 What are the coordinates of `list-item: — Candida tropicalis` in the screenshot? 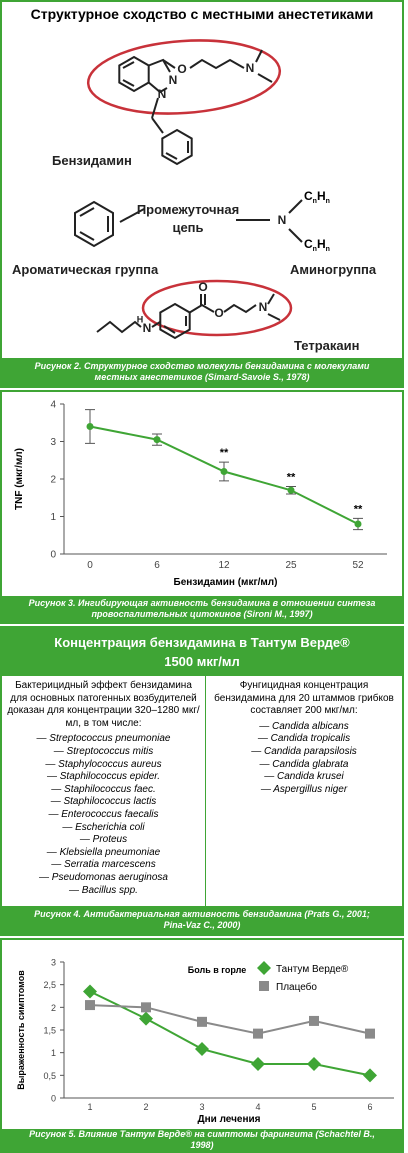 It's located at (304, 739).